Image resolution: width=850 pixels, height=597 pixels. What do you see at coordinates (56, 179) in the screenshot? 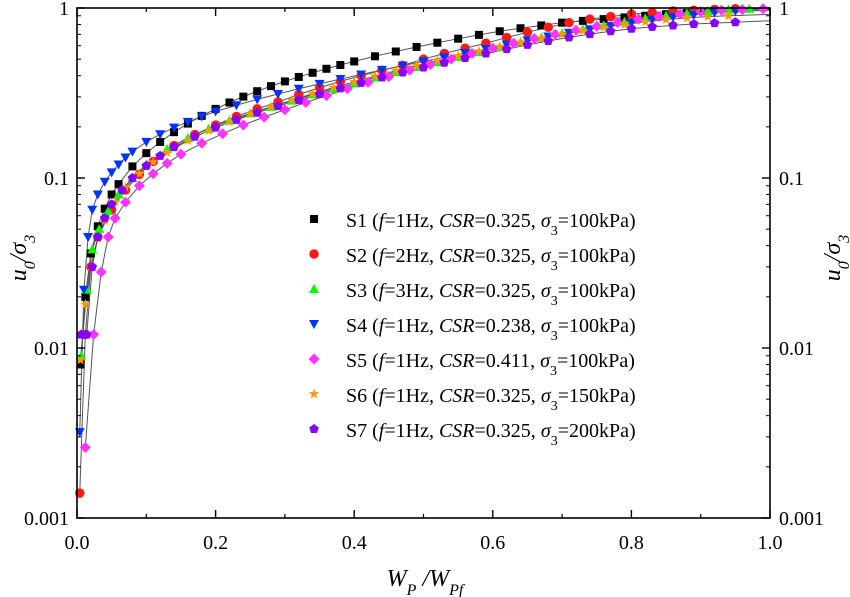
I see `y-tick-label-left: 0.1` at bounding box center [56, 179].